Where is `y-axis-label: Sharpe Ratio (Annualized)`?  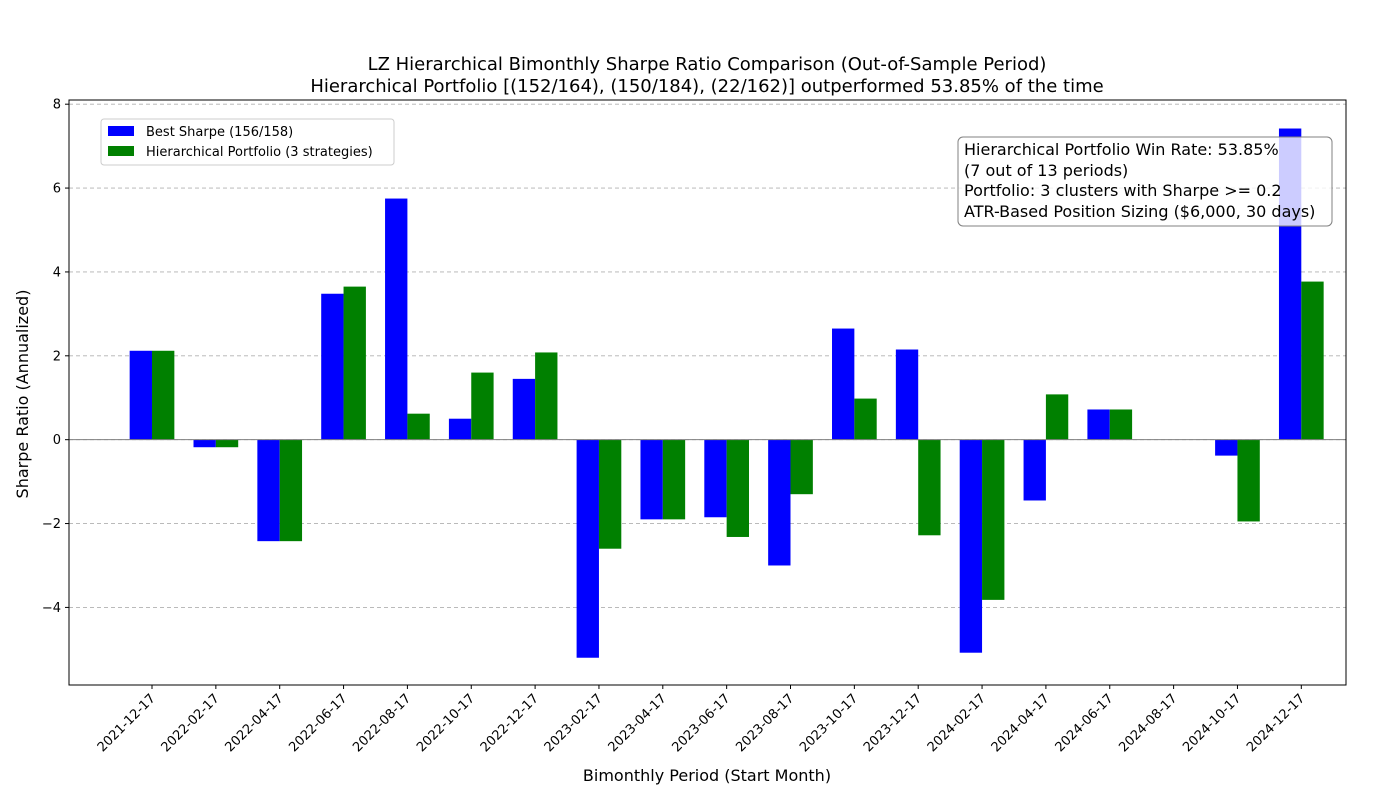
y-axis-label: Sharpe Ratio (Annualized) is located at coordinates (22, 394).